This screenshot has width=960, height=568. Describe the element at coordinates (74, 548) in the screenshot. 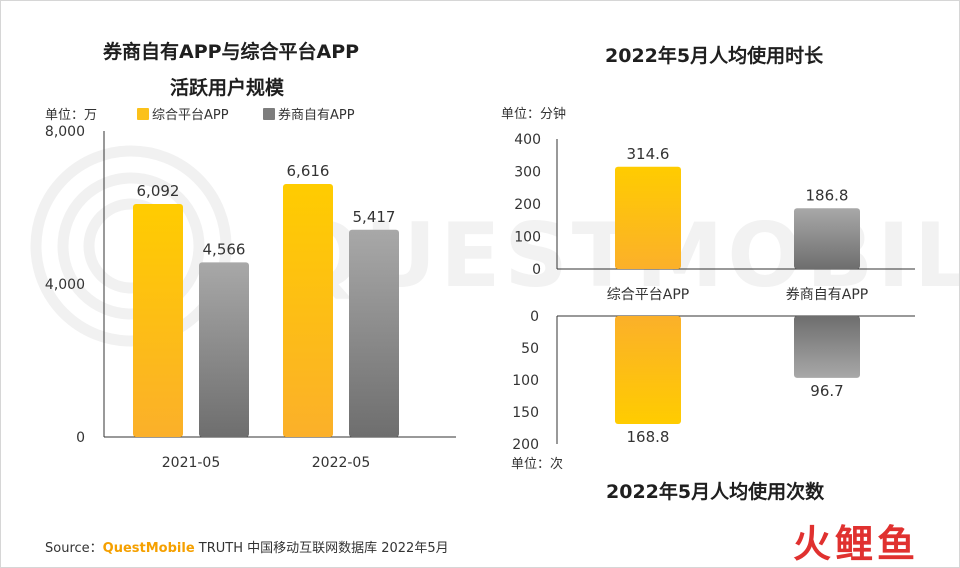

I see `source-prefix: Source：` at that location.